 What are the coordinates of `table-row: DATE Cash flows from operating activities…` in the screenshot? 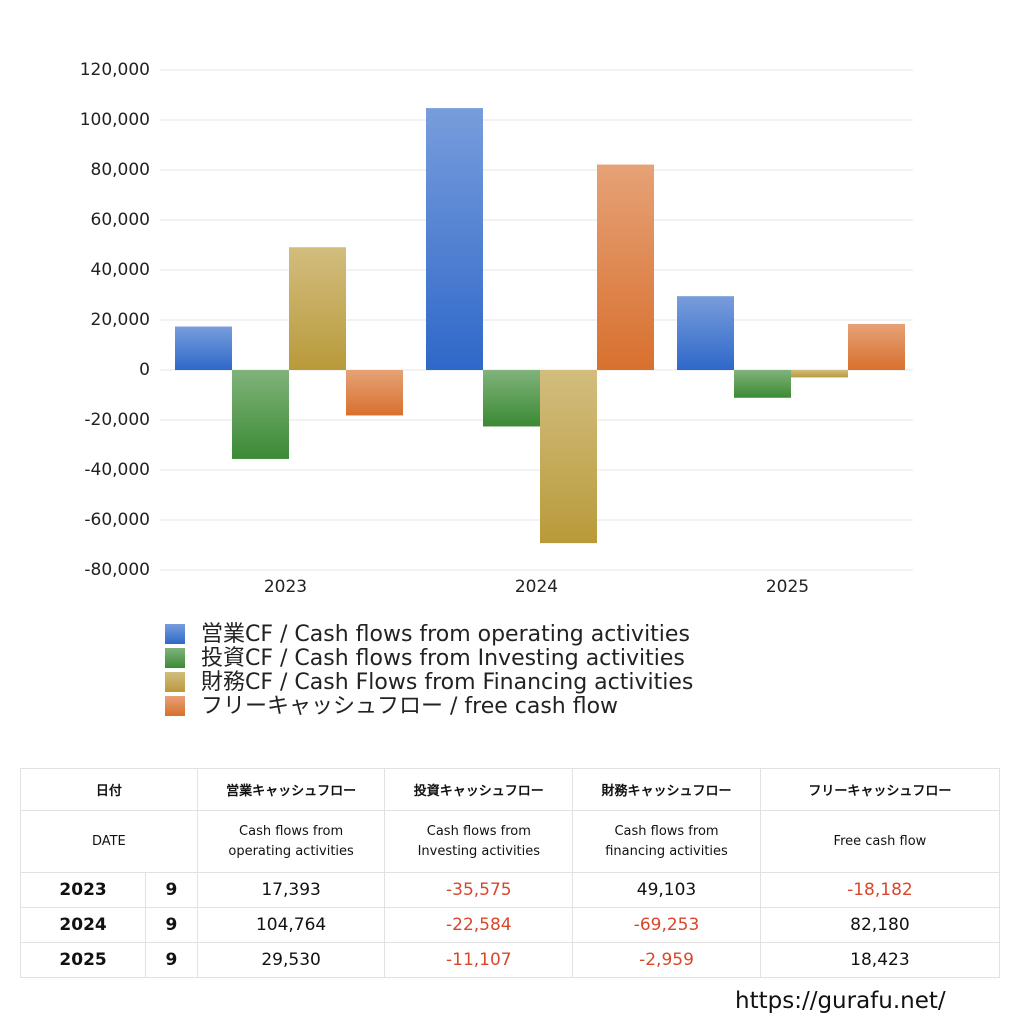 It's located at (510, 841).